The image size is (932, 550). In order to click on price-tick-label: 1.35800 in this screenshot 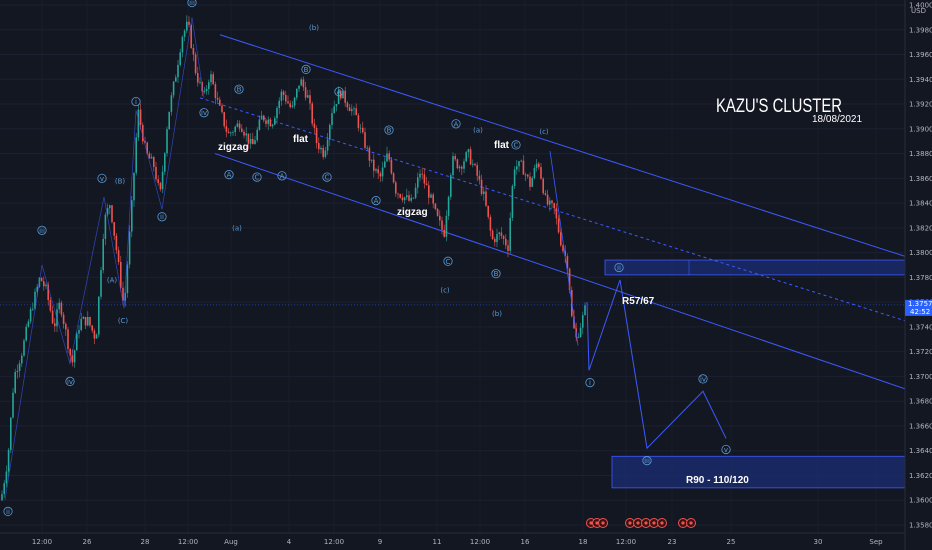, I will do `click(920, 526)`.